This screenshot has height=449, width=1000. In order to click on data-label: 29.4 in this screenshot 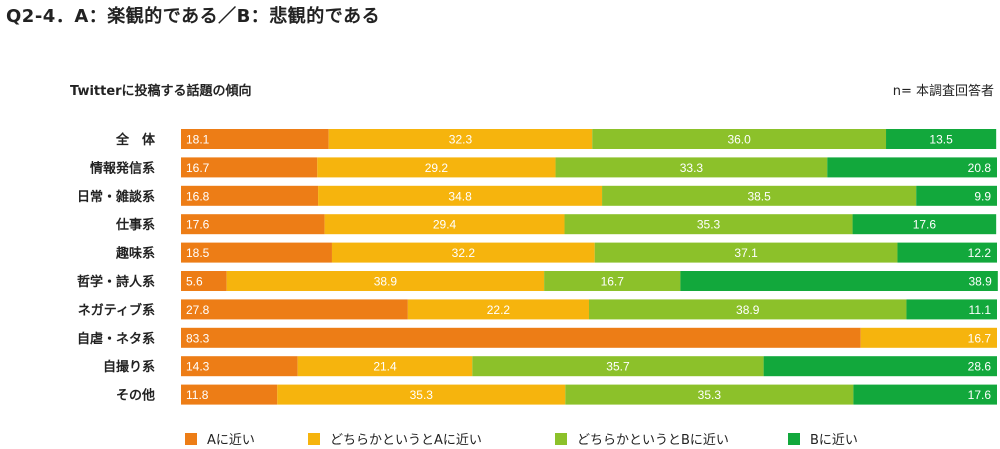, I will do `click(445, 225)`.